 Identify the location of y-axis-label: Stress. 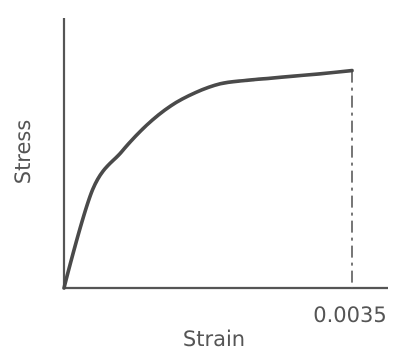
(23, 152).